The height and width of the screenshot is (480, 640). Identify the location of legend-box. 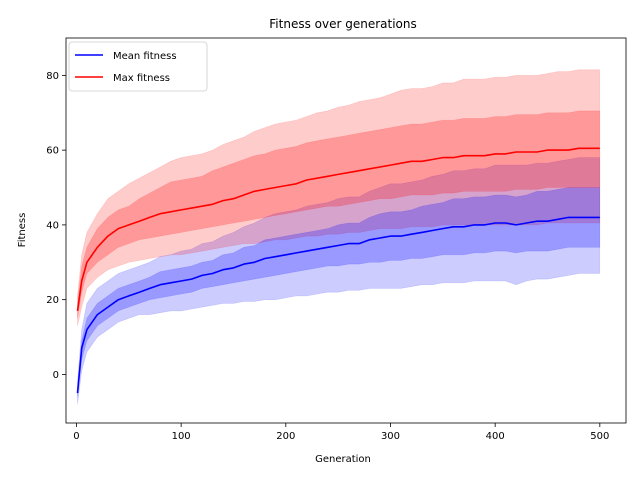
(138, 66).